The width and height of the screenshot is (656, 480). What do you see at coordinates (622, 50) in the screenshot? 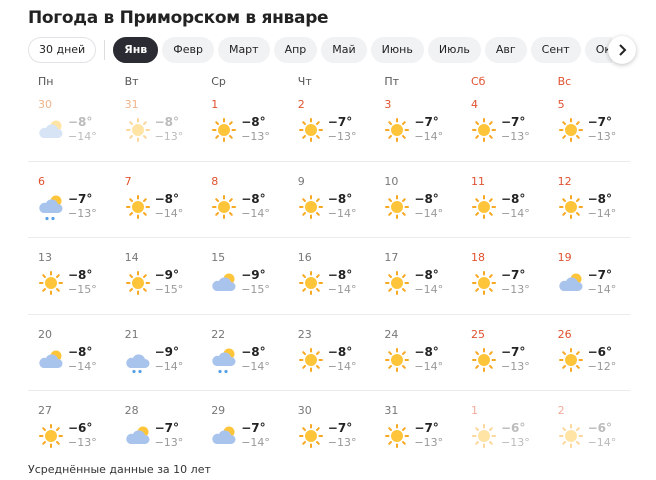
I see `next-arrow` at bounding box center [622, 50].